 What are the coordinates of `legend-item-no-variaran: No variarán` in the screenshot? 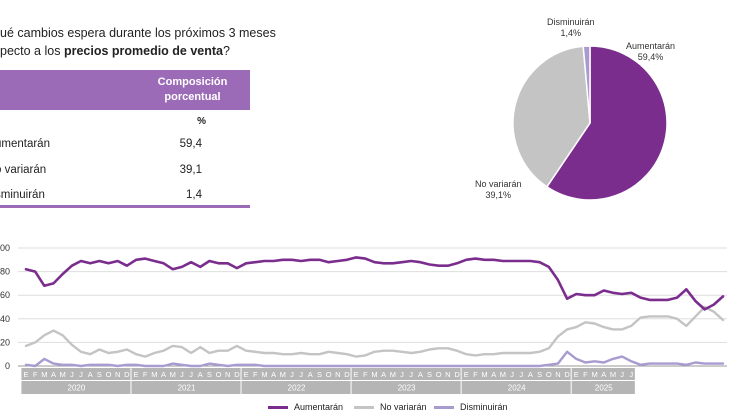 It's located at (390, 407).